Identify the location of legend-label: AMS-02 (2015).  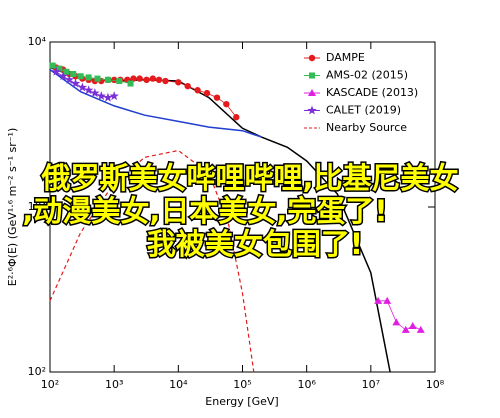
(367, 75).